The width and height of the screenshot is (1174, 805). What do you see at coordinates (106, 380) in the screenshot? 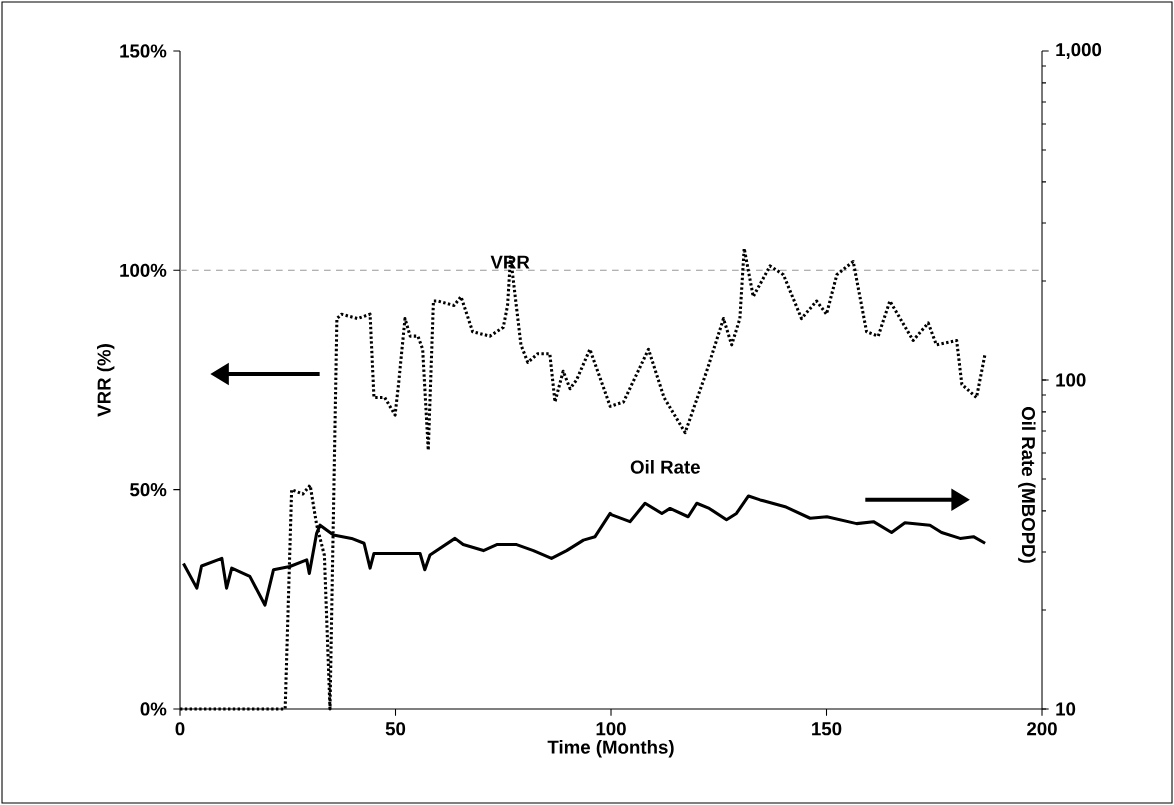
I see `y-axis-title: VRR (%)` at bounding box center [106, 380].